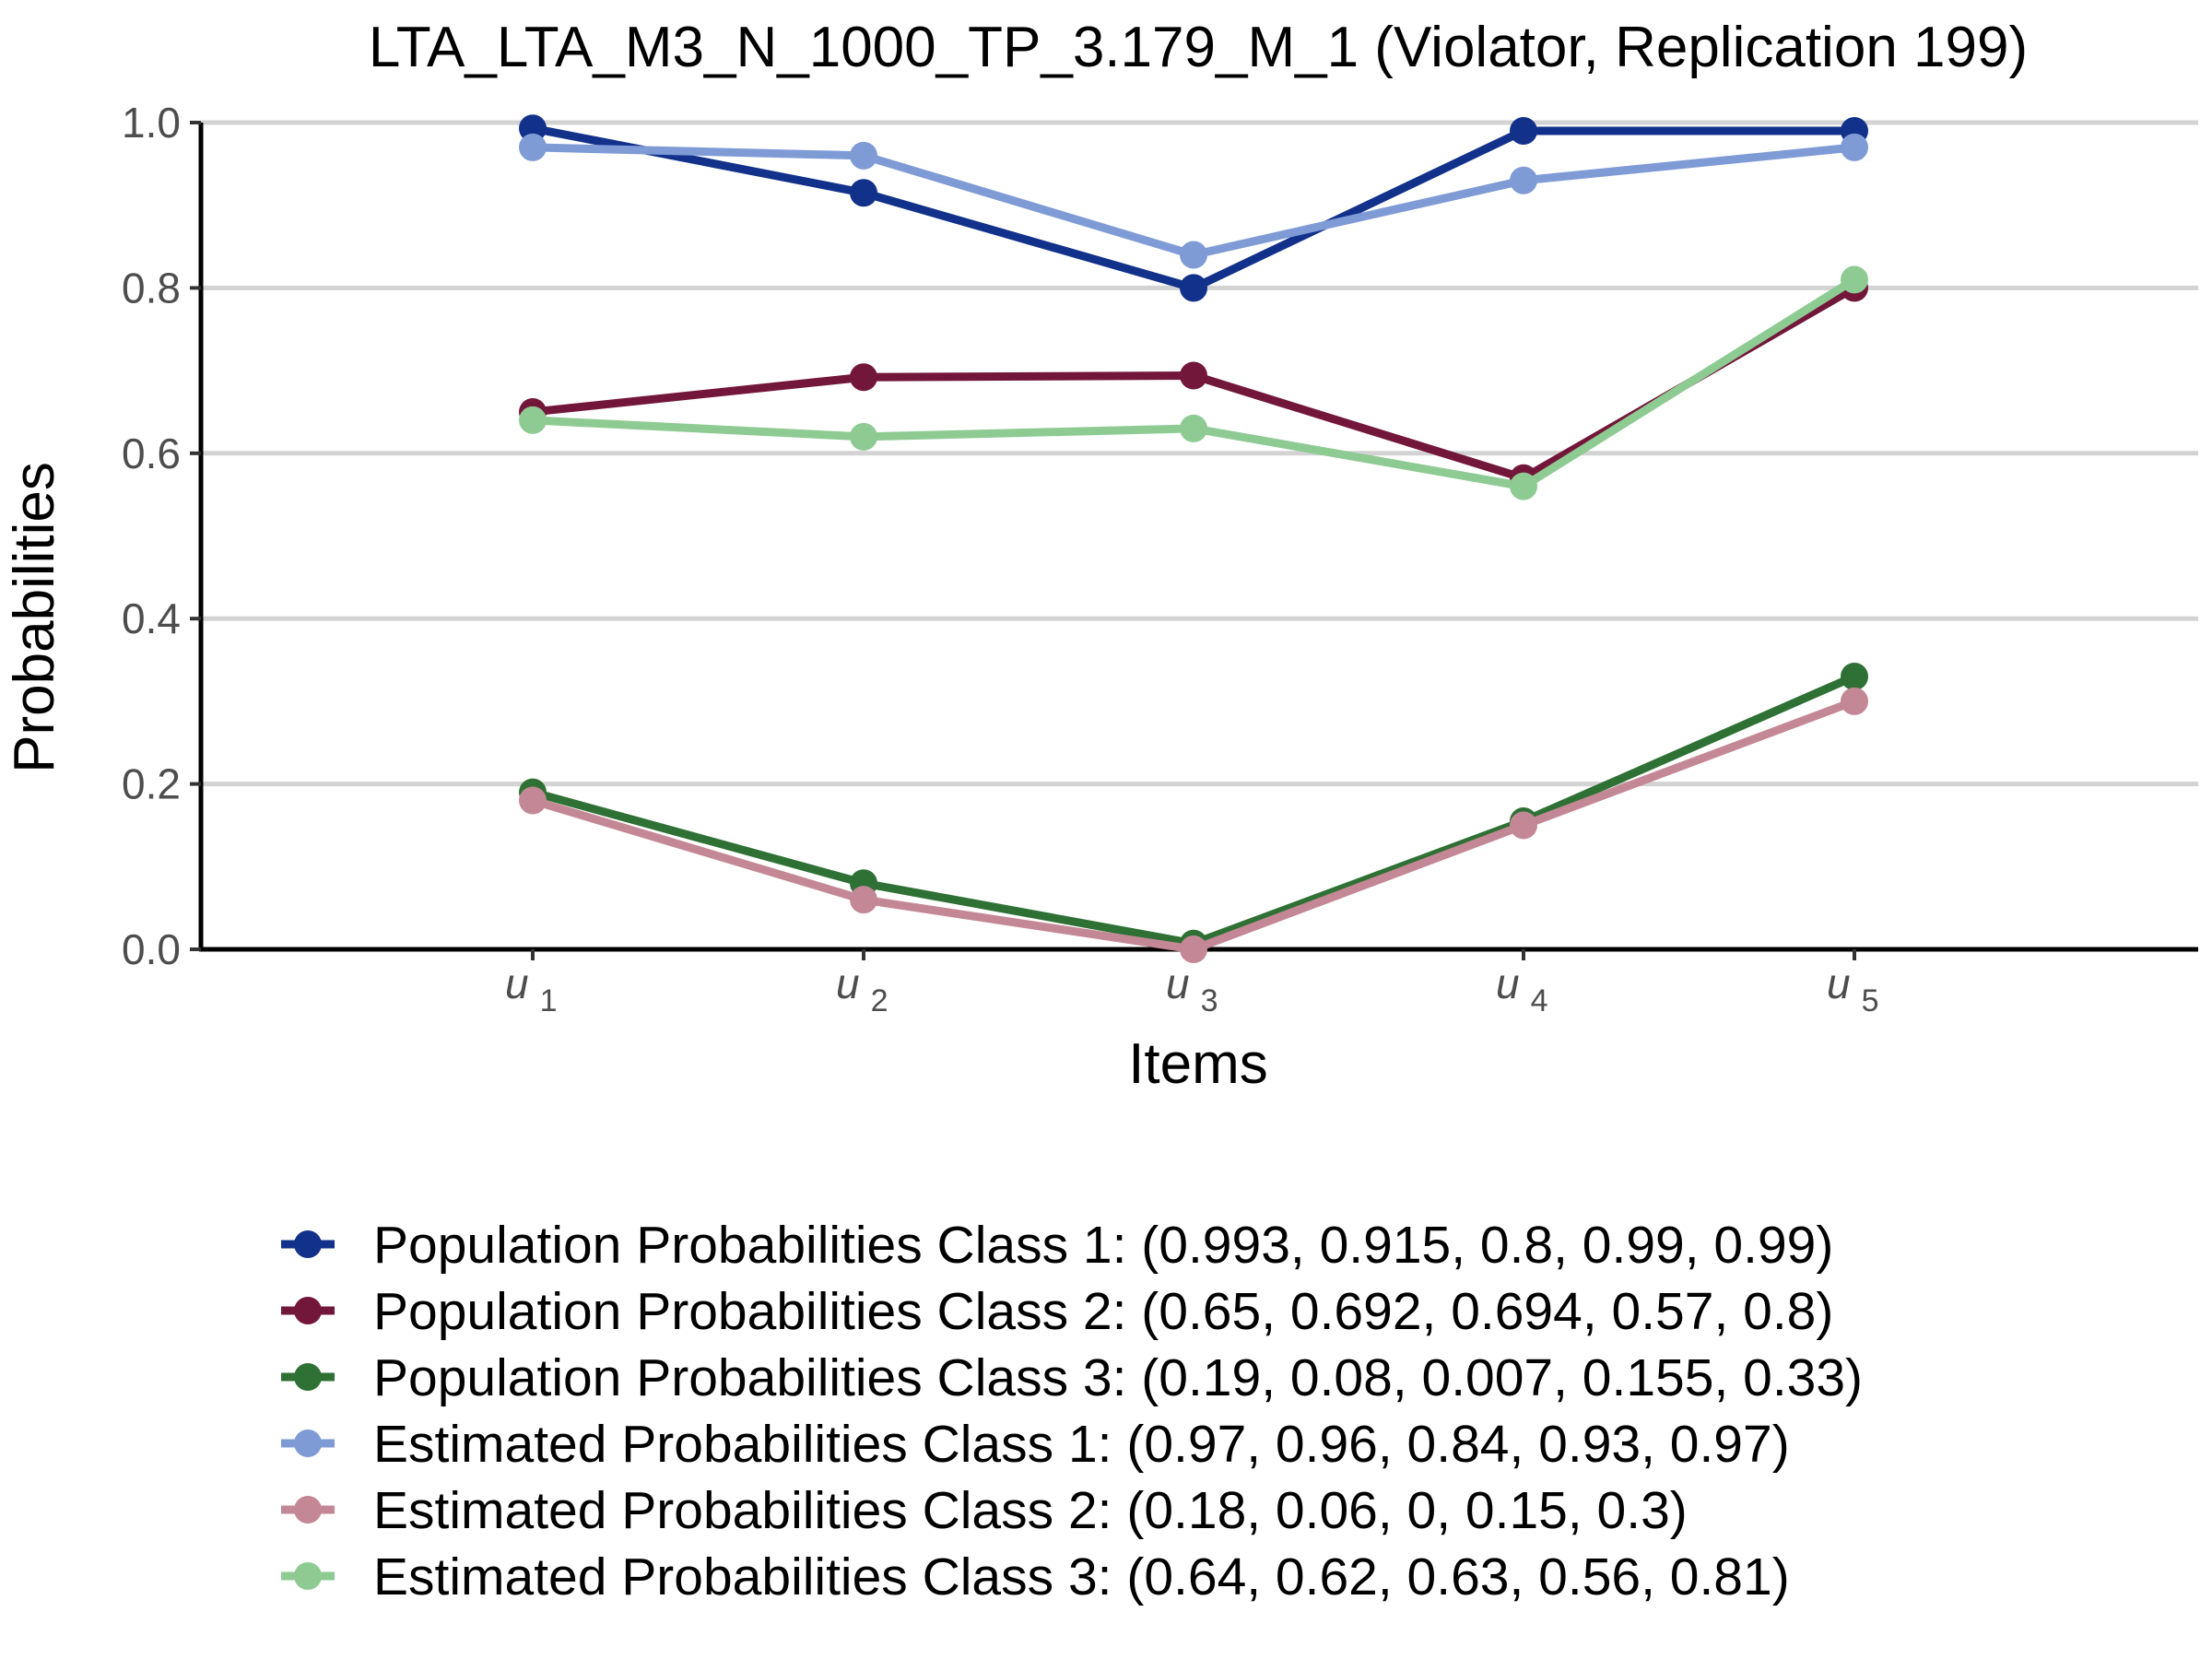 The height and width of the screenshot is (1659, 2212). Describe the element at coordinates (151, 288) in the screenshot. I see `y-tick-label: 0.8` at that location.